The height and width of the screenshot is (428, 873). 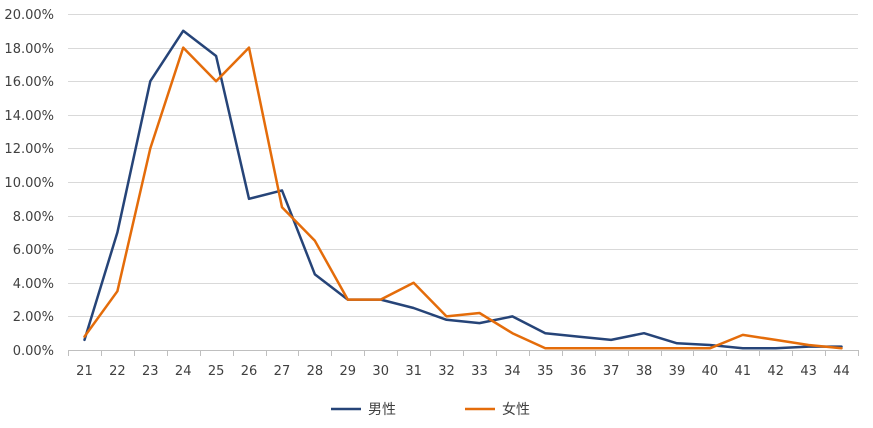 What do you see at coordinates (380, 371) in the screenshot?
I see `x-tick-label: 30` at bounding box center [380, 371].